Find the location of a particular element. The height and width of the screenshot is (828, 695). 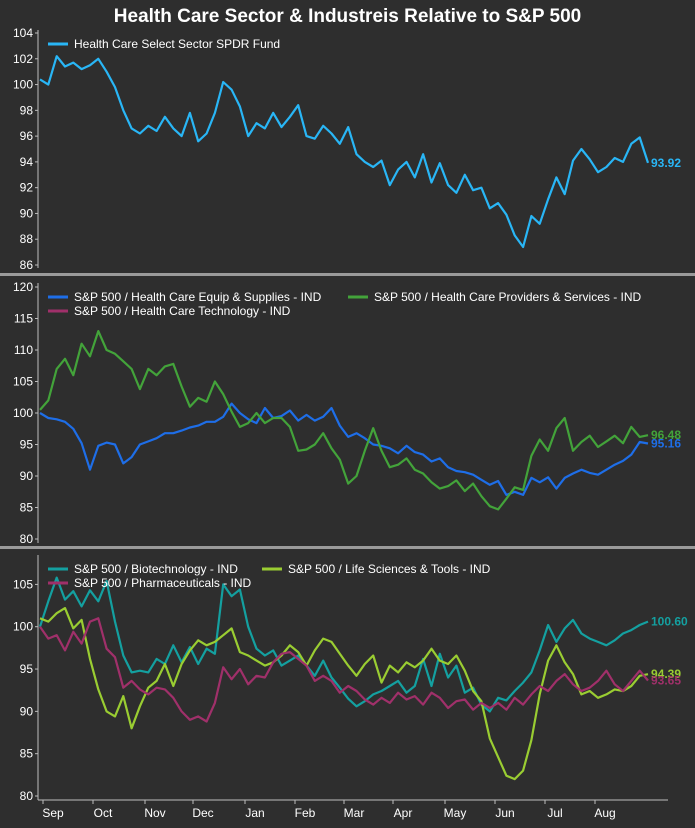

panel-1-y-tick-label: 96 is located at coordinates (27, 136).